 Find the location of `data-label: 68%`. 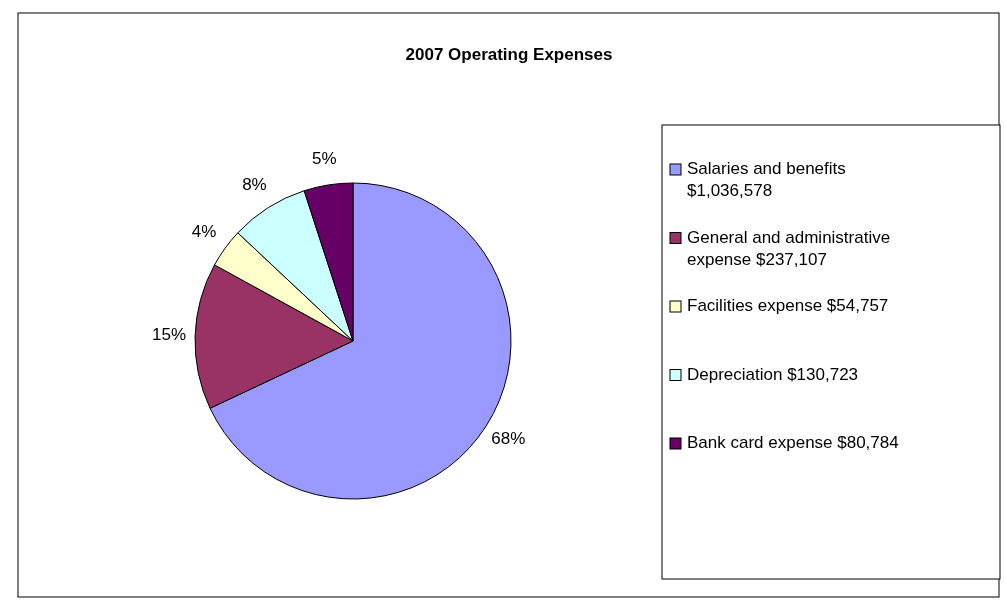

data-label: 68% is located at coordinates (508, 439).